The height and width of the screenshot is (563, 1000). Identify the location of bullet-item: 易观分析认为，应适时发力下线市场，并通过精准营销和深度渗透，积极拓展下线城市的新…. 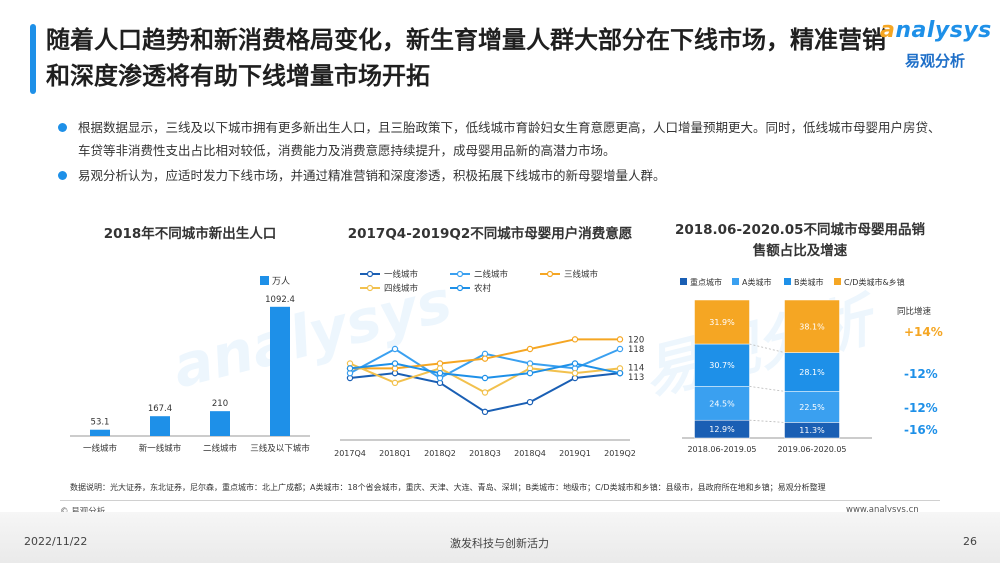
(503, 175).